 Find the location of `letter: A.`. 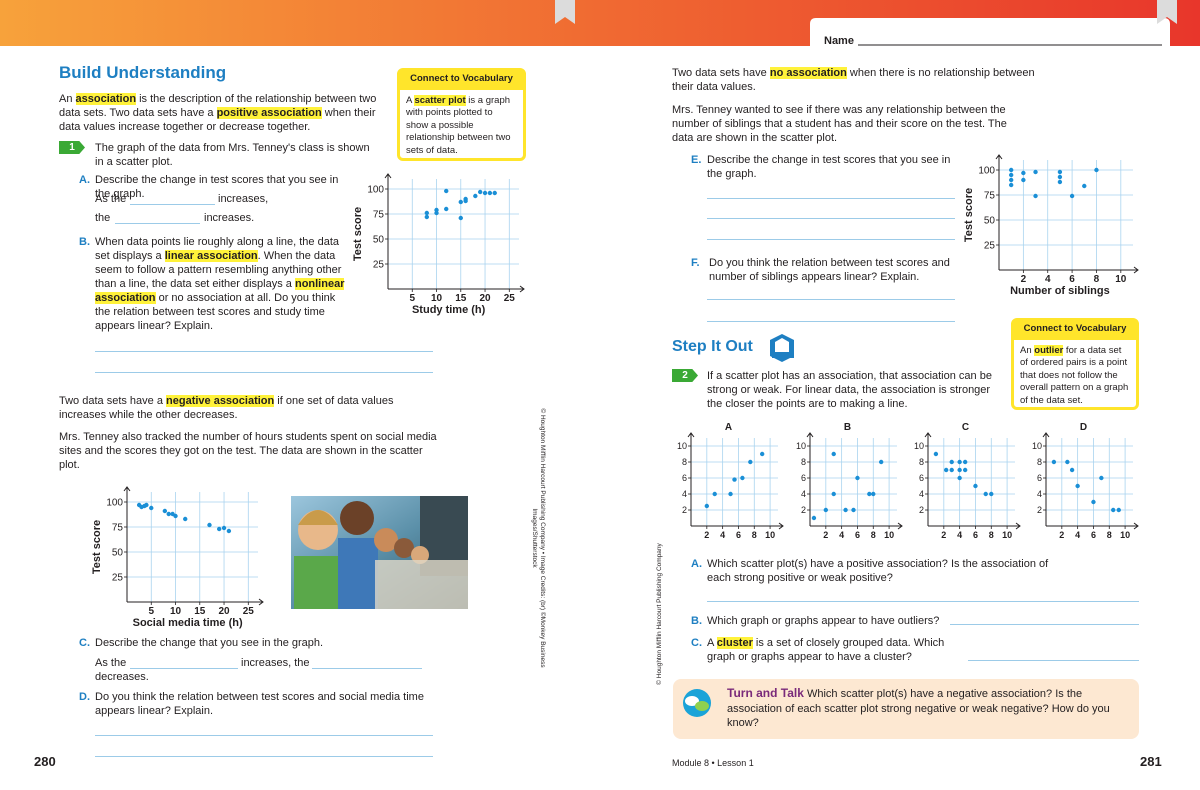

letter: A. is located at coordinates (696, 564).